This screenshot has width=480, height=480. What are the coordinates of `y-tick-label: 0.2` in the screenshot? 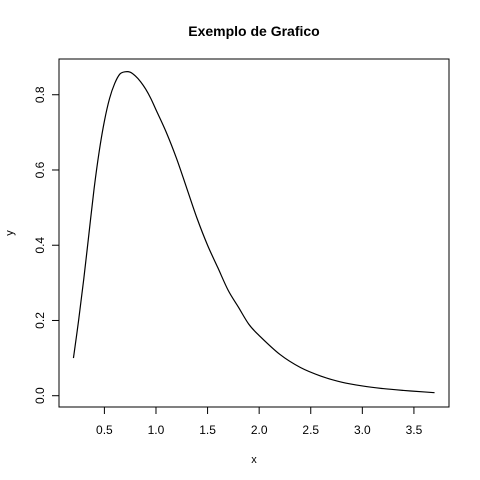 It's located at (40, 320).